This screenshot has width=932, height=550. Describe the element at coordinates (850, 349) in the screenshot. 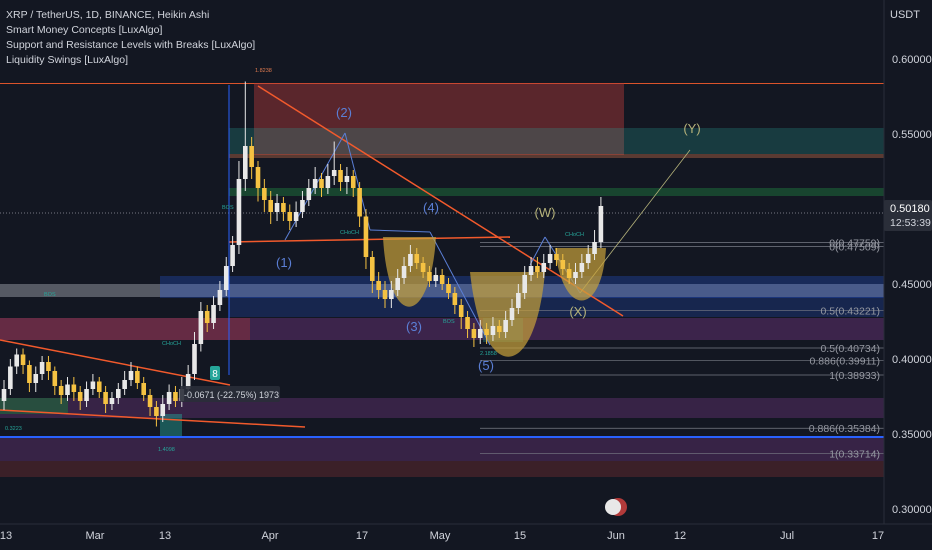

I see `fib-label-3: 0.5(0.40734)` at that location.